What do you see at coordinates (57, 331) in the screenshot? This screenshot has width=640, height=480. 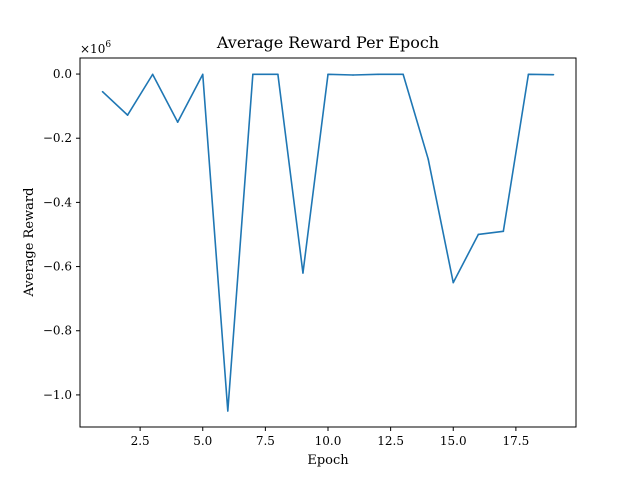 I see `y-tick-label: −0.8` at bounding box center [57, 331].